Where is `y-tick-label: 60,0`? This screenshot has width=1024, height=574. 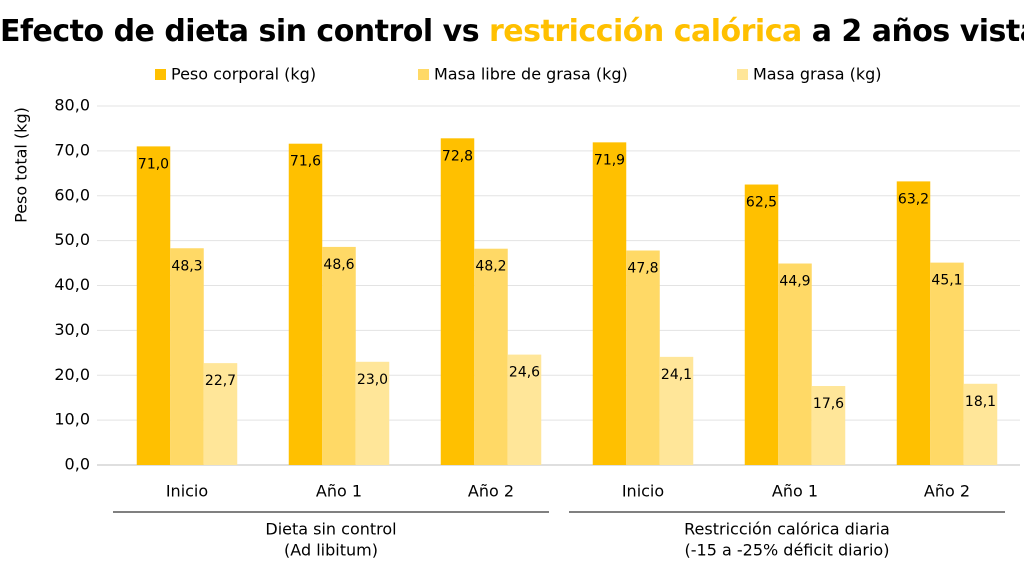 y-tick-label: 60,0 is located at coordinates (72, 194).